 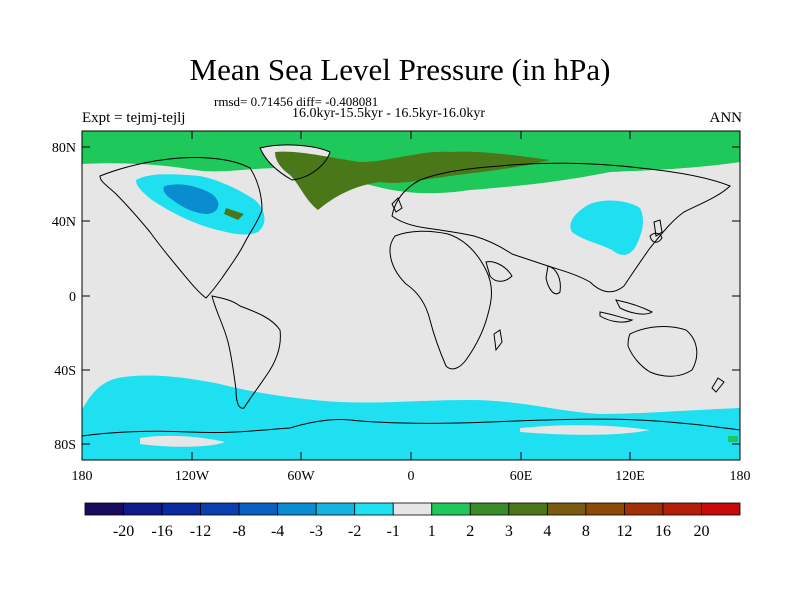 I want to click on colorbar-label: -3, so click(x=316, y=531).